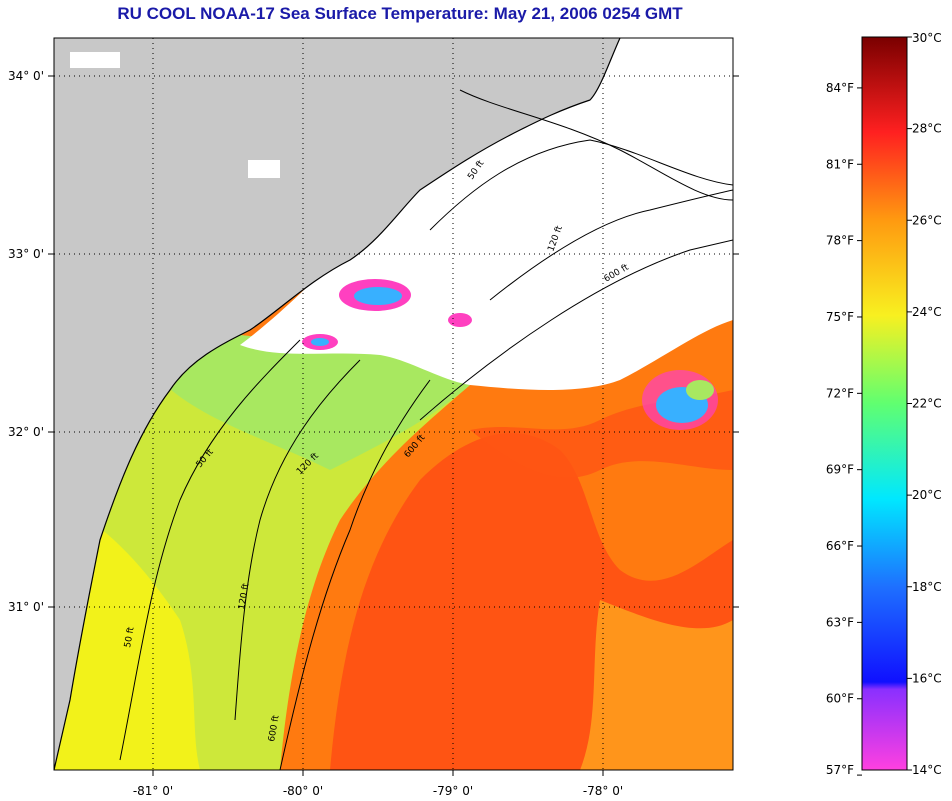 Image resolution: width=952 pixels, height=801 pixels. Describe the element at coordinates (840, 241) in the screenshot. I see `colorbar-f-label: 78°F` at that location.